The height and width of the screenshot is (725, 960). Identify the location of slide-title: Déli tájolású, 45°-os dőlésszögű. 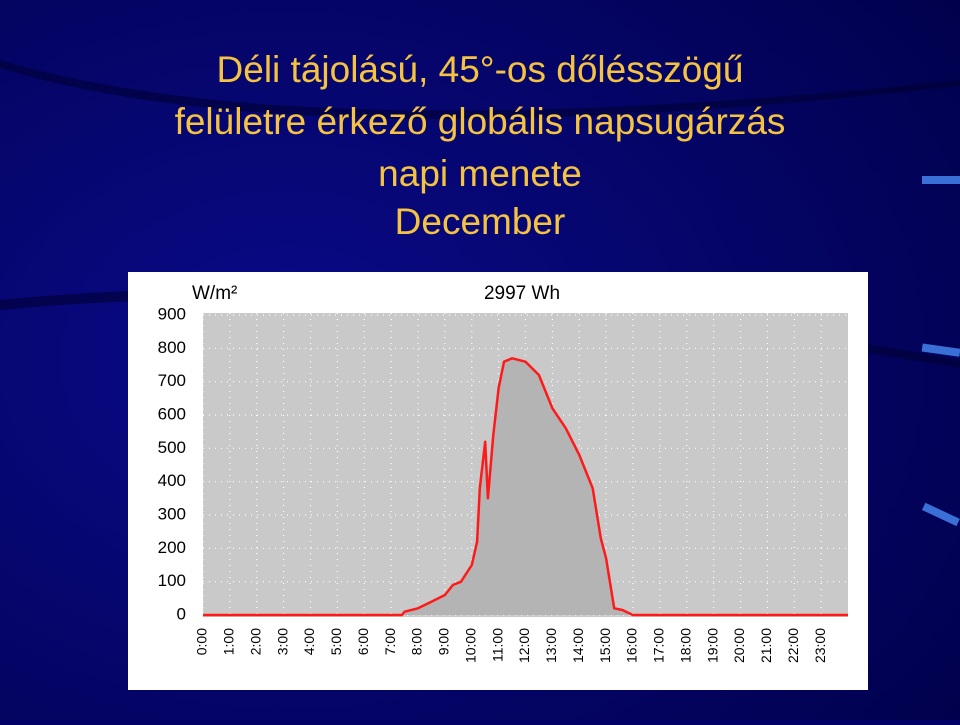
(480, 69).